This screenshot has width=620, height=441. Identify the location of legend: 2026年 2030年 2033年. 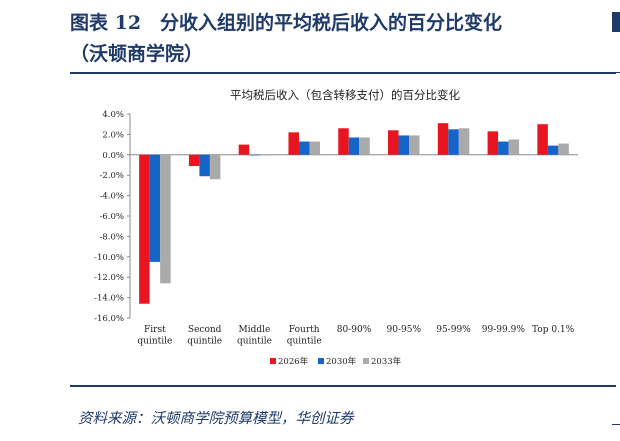
(336, 361).